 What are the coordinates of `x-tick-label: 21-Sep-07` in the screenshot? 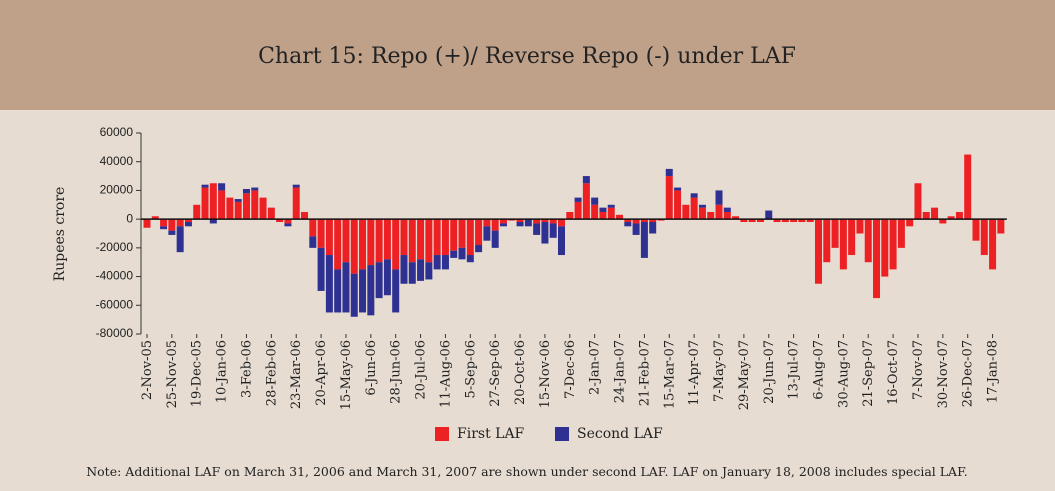 It's located at (868, 373).